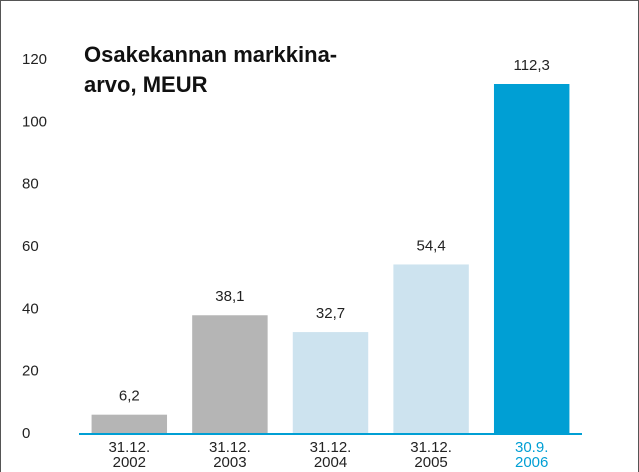 The width and height of the screenshot is (639, 472). Describe the element at coordinates (230, 455) in the screenshot. I see `x-tick-label: 31.12. 2003` at that location.